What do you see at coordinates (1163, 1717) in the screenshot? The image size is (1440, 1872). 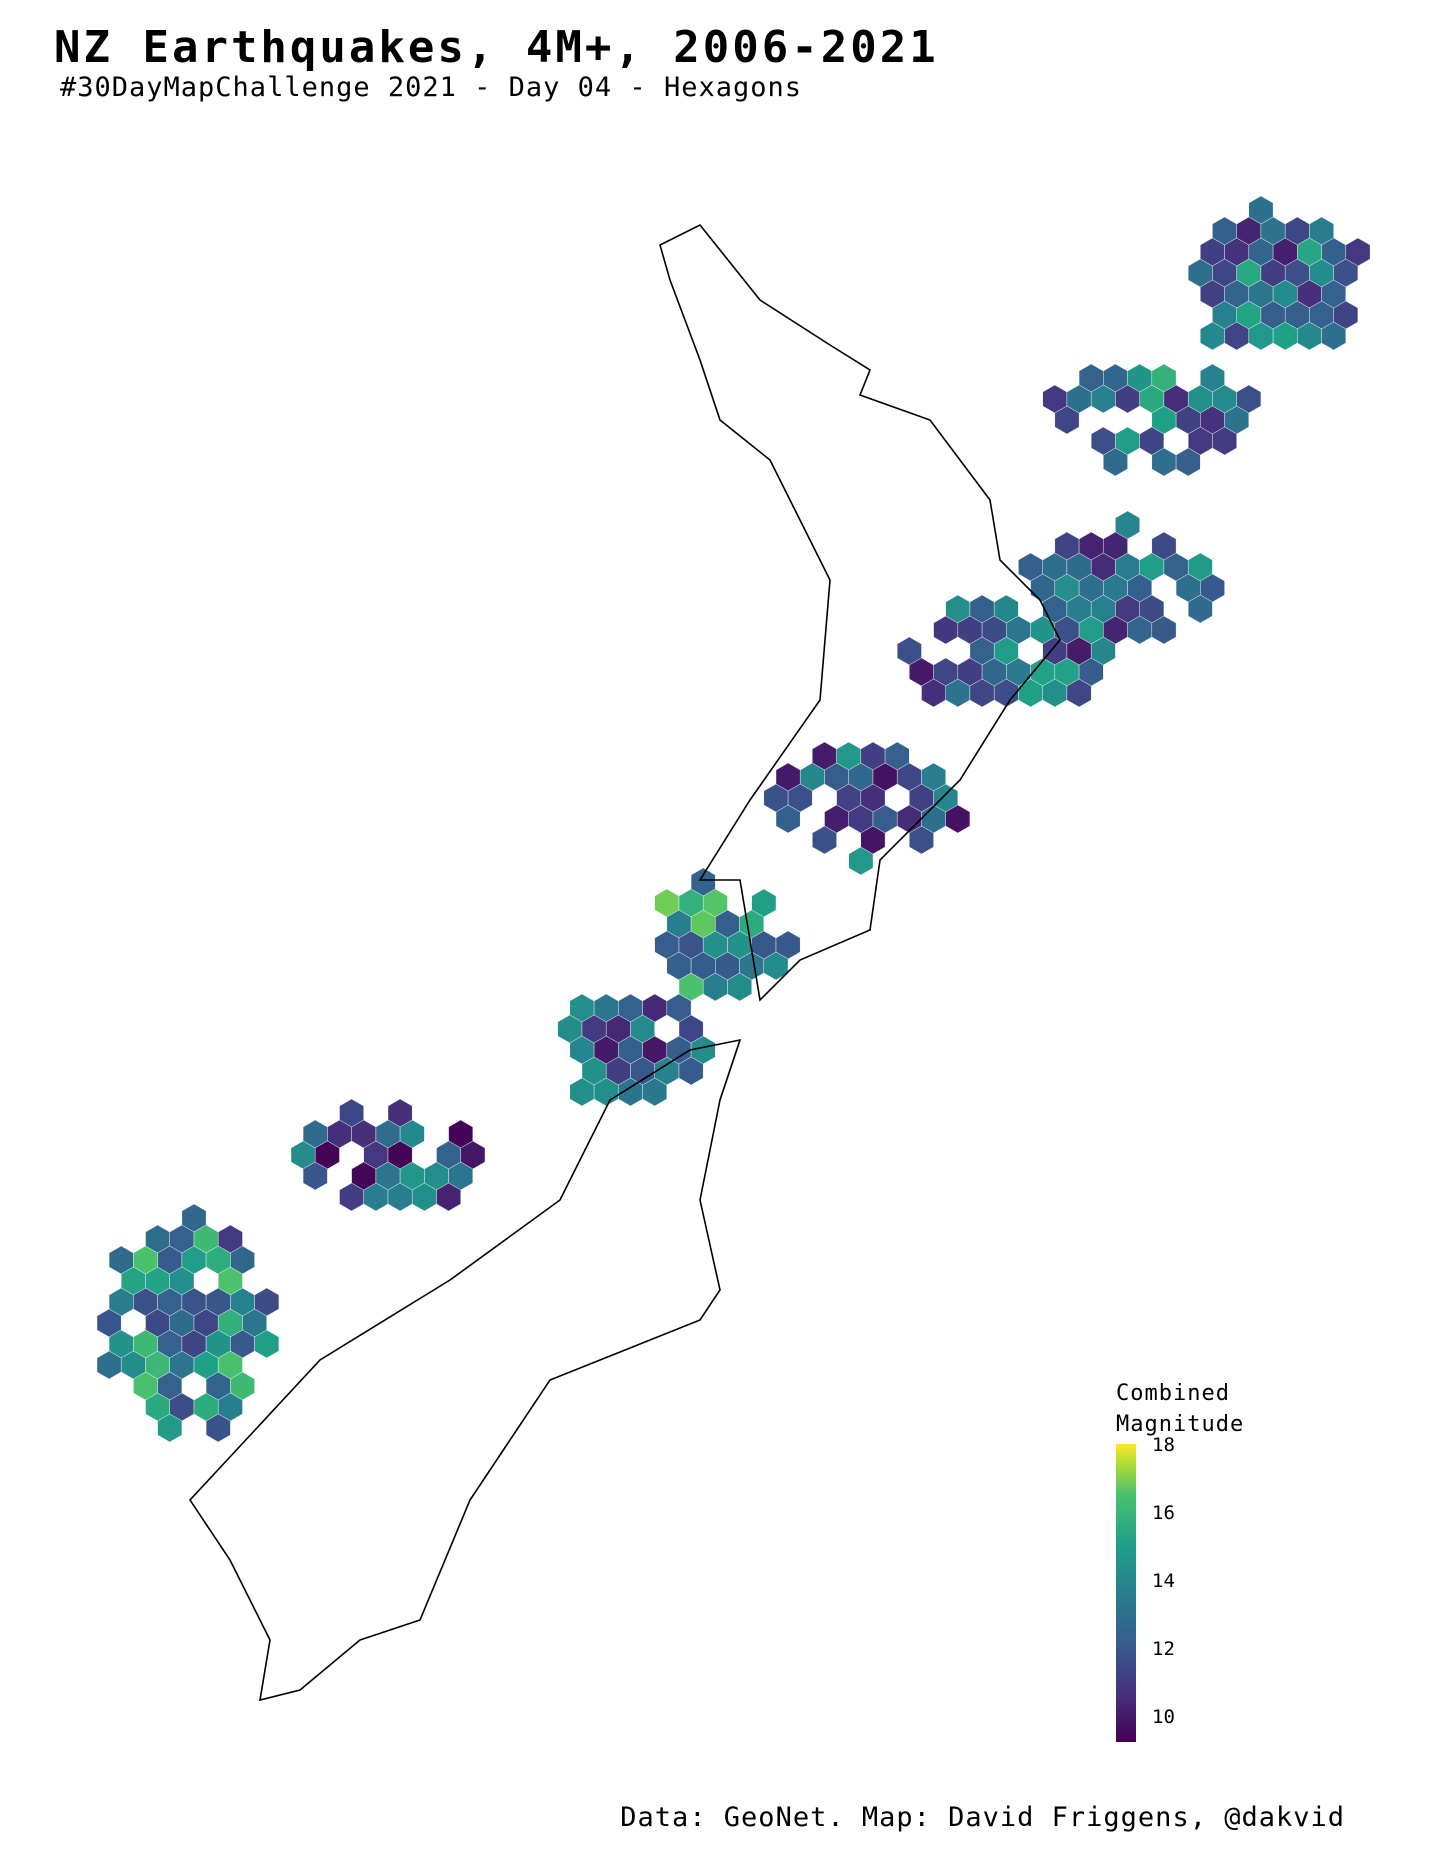 I see `legend-tick-10: 10` at bounding box center [1163, 1717].